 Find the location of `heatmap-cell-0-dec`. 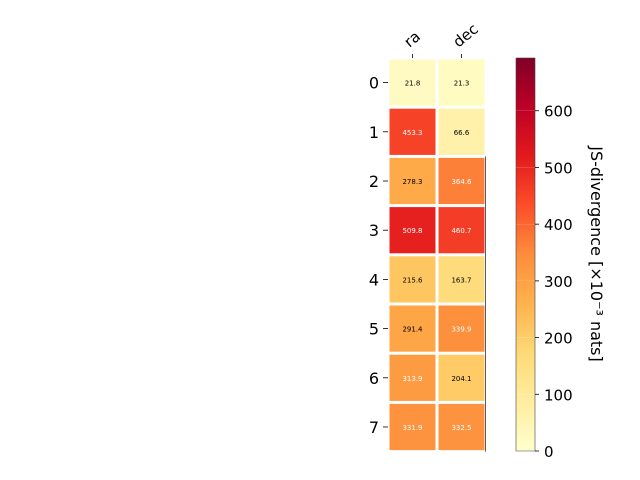

heatmap-cell-0-dec is located at coordinates (461, 82).